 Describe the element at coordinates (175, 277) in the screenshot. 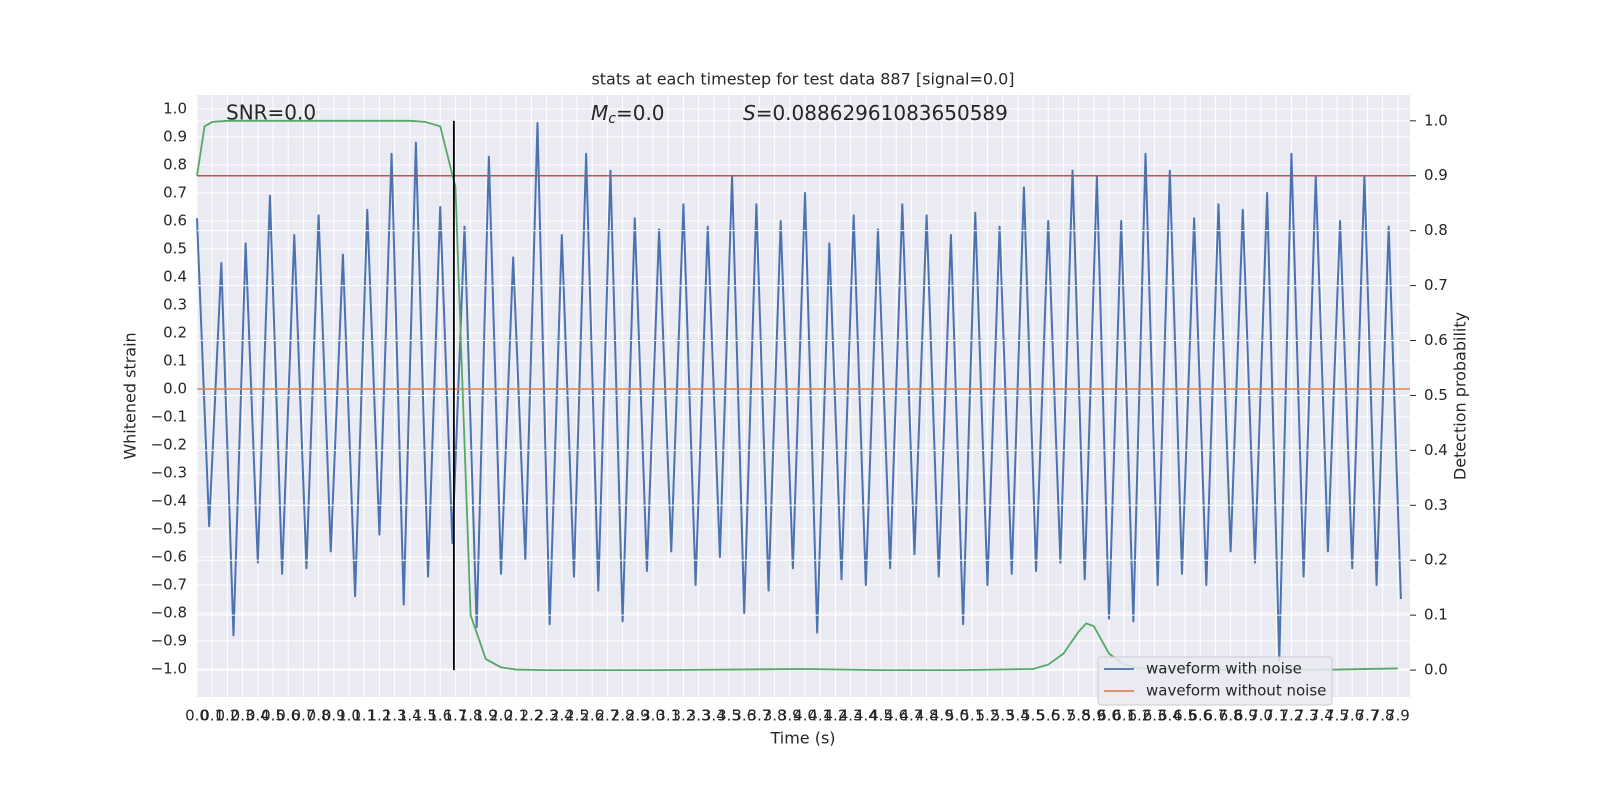

I see `y-tick-label: 0.4` at that location.